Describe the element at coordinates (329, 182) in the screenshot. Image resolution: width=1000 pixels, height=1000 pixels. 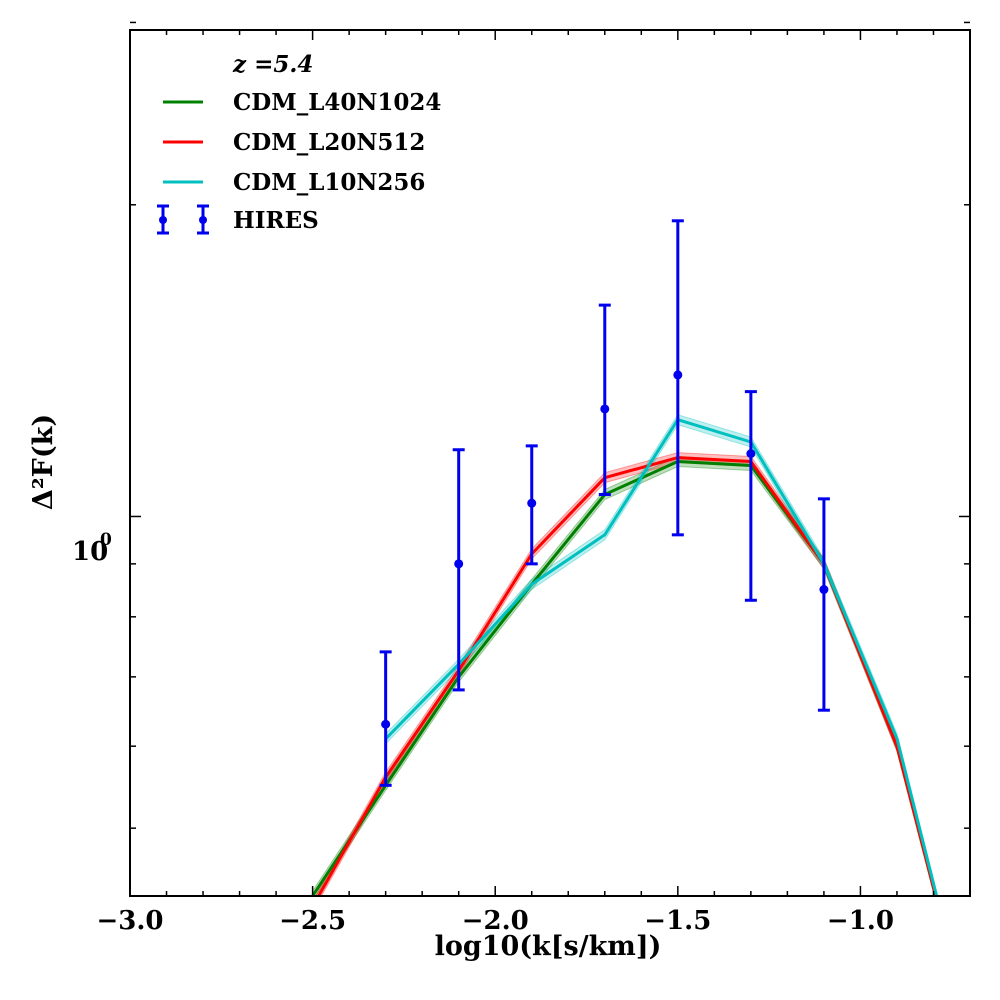
I see `legend-label-cdm-l10n256: CDM_L10N256` at that location.